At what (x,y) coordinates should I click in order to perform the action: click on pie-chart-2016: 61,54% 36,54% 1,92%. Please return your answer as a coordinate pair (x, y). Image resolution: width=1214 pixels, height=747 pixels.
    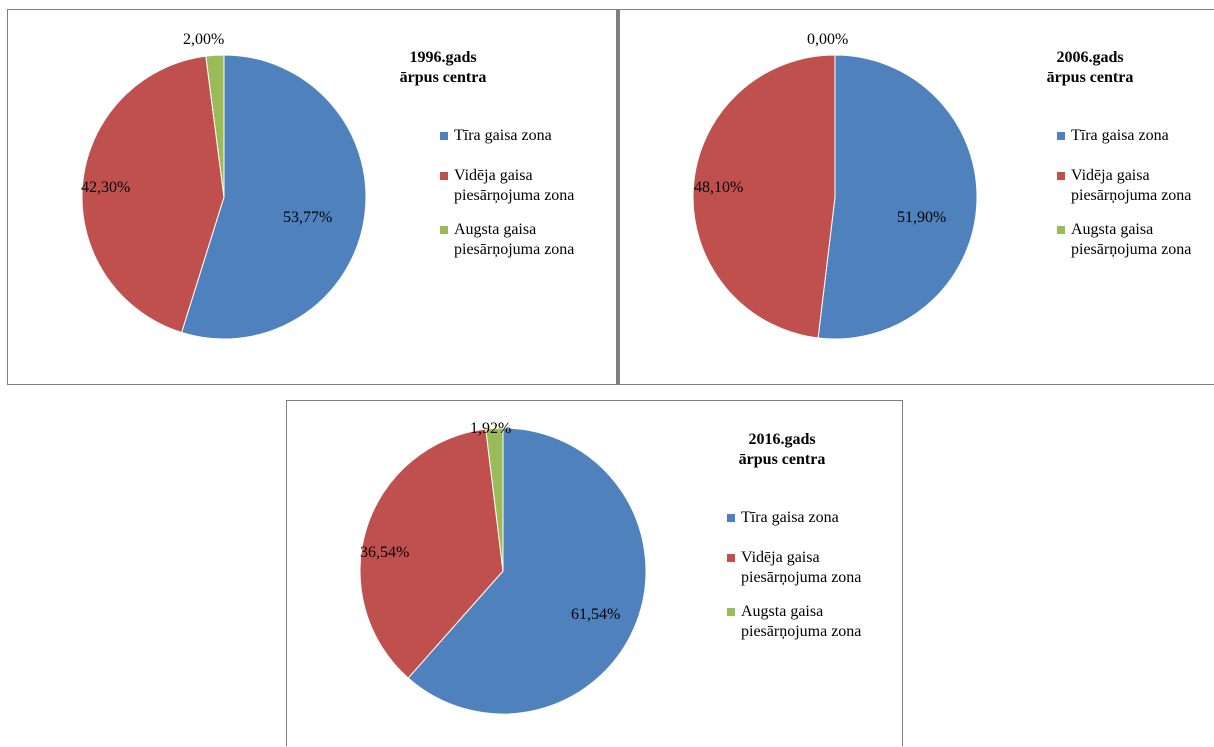
    Looking at the image, I should click on (503, 567).